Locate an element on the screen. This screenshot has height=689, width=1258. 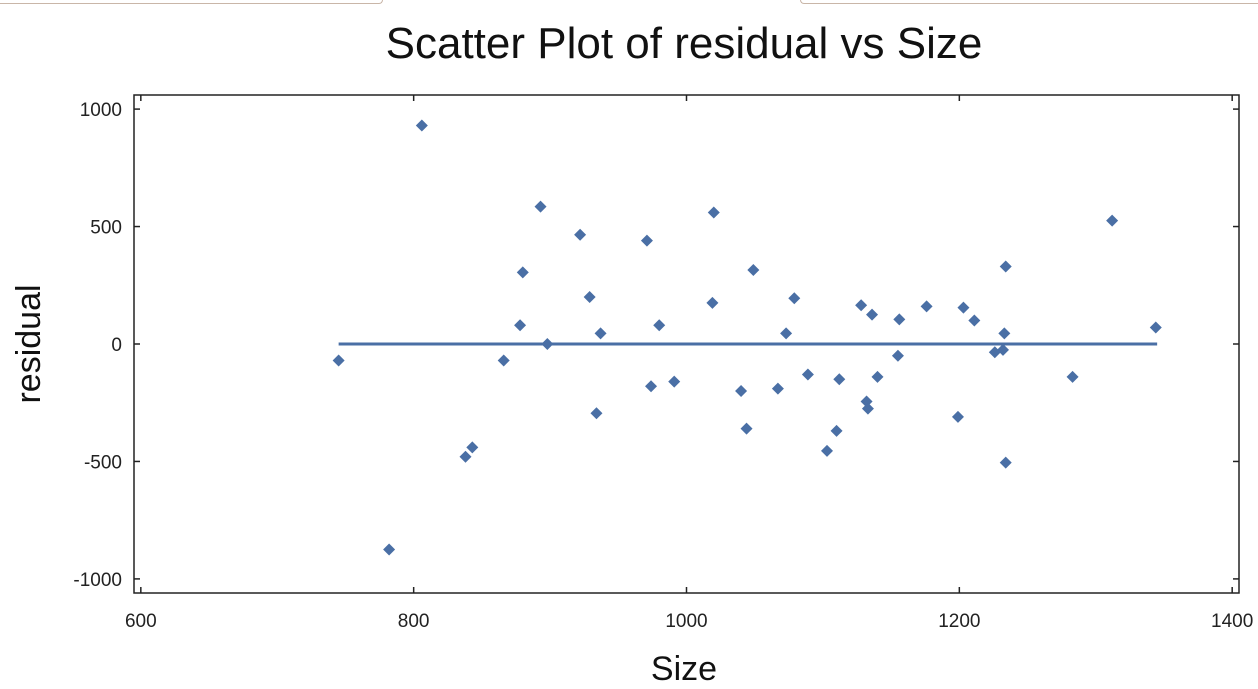
x-tick-label: 1400 is located at coordinates (1232, 621).